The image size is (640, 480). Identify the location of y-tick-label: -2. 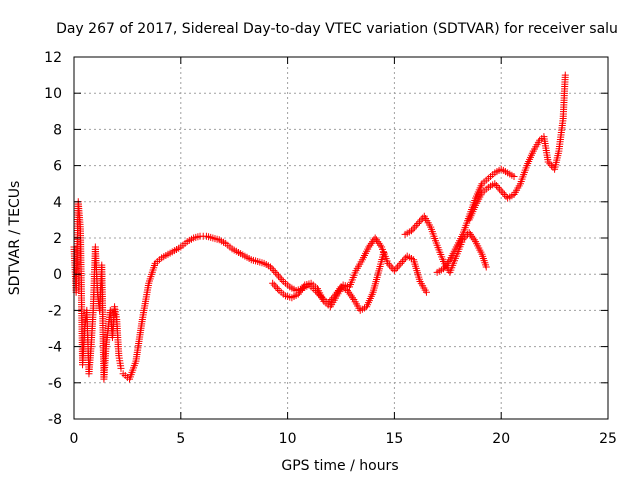
(55, 311).